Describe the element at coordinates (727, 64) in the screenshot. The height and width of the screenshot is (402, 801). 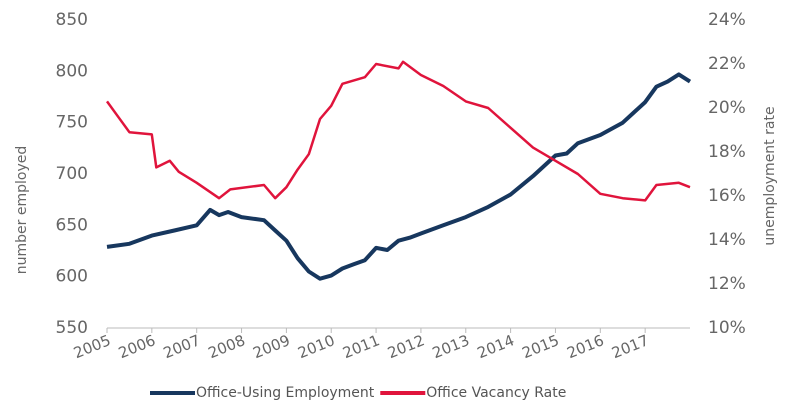
I see `y2-tick-label: 22%` at that location.